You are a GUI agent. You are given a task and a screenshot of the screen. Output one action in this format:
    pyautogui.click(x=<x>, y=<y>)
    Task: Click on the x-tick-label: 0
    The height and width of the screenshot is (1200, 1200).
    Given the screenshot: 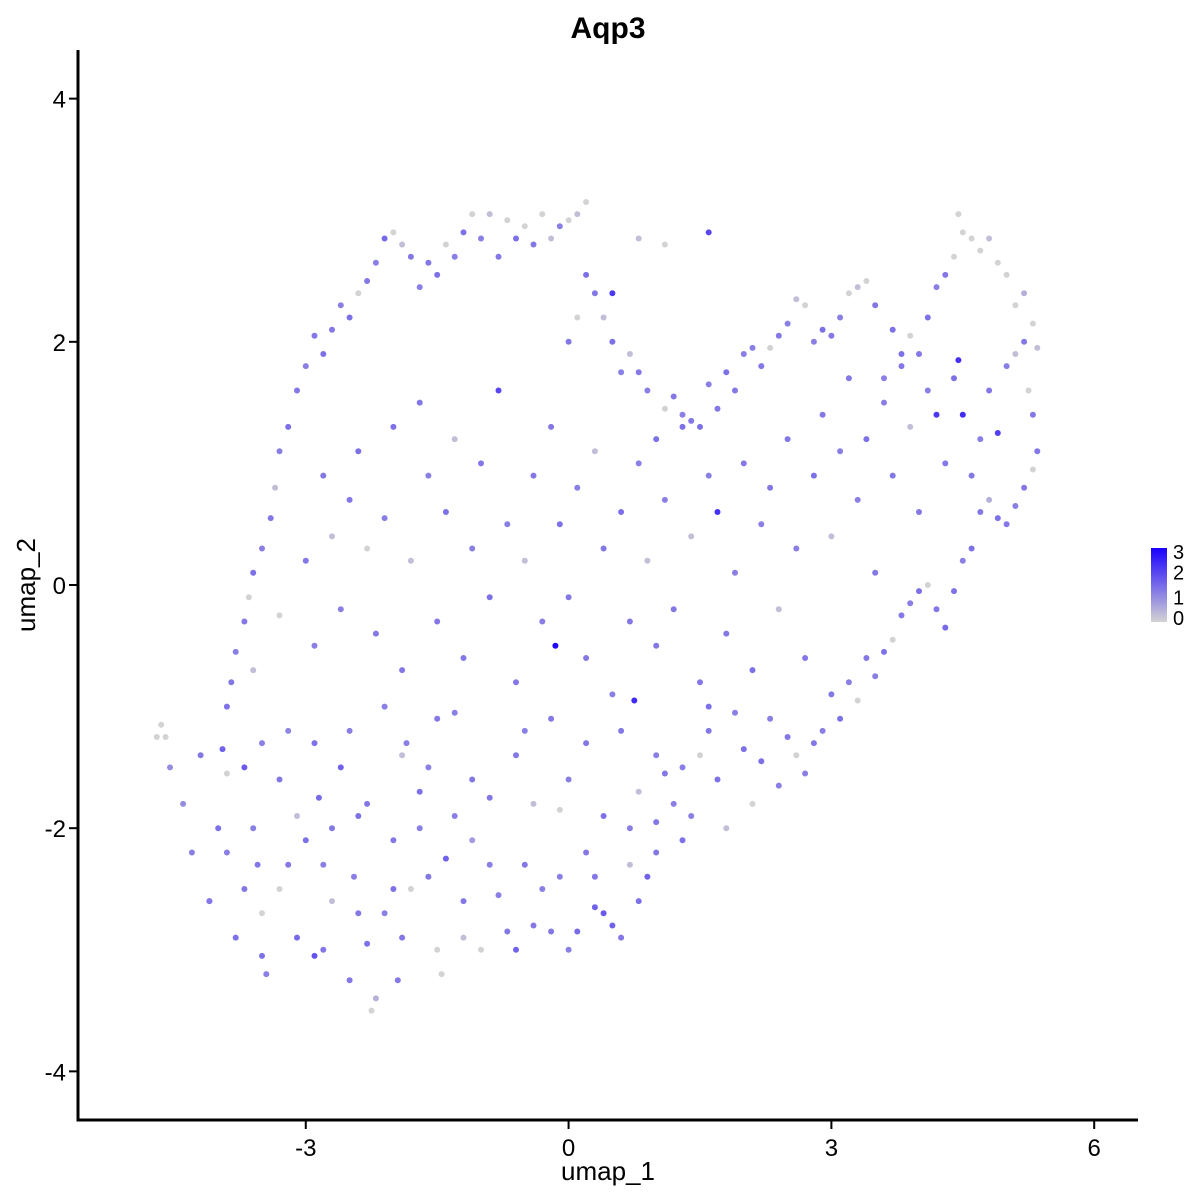 What is the action you would take?
    pyautogui.click(x=568, y=1148)
    